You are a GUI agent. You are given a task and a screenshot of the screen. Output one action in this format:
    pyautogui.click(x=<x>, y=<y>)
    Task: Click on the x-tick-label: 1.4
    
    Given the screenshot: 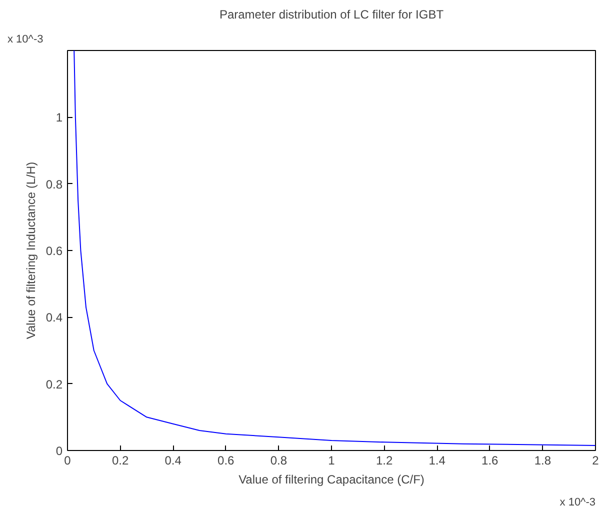 What is the action you would take?
    pyautogui.click(x=437, y=461)
    